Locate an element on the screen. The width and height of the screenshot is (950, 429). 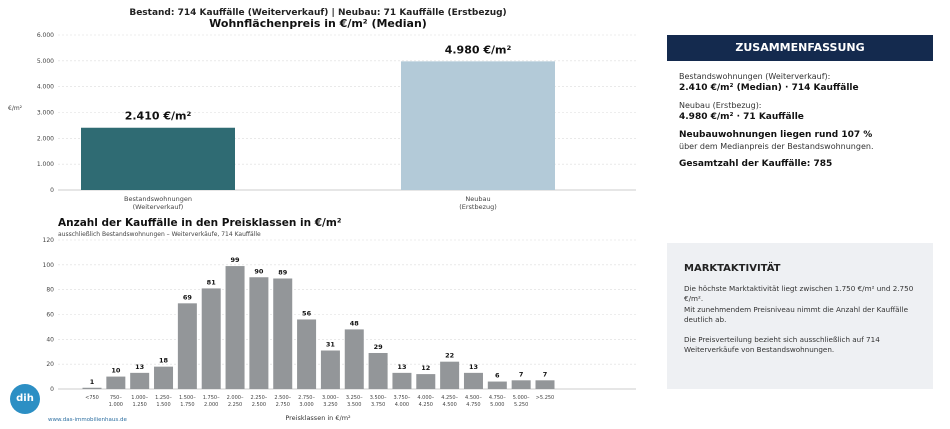
data-label: 18 is located at coordinates (164, 361).